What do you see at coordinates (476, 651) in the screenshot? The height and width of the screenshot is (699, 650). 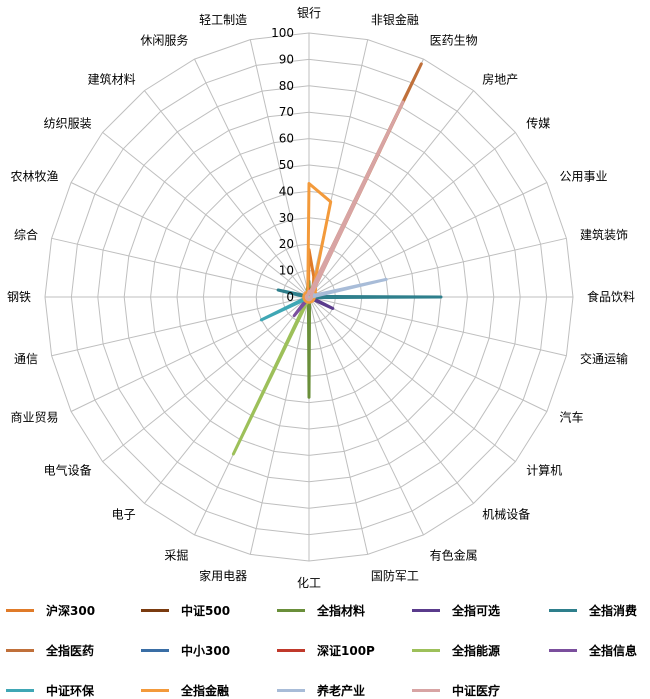 I see `legend-label: 全指能源` at bounding box center [476, 651].